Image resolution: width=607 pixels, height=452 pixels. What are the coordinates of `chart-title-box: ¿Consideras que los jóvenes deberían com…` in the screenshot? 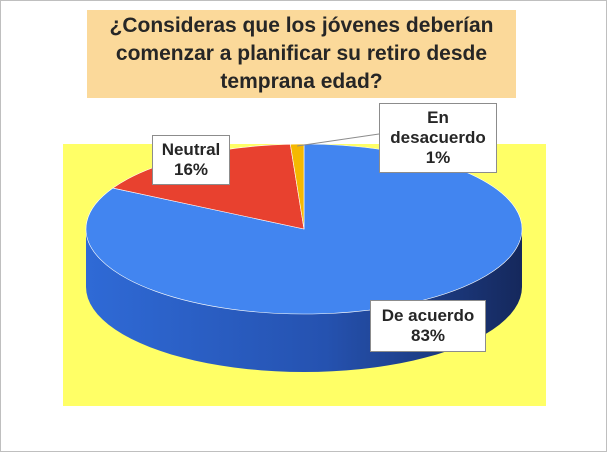 It's located at (301, 54).